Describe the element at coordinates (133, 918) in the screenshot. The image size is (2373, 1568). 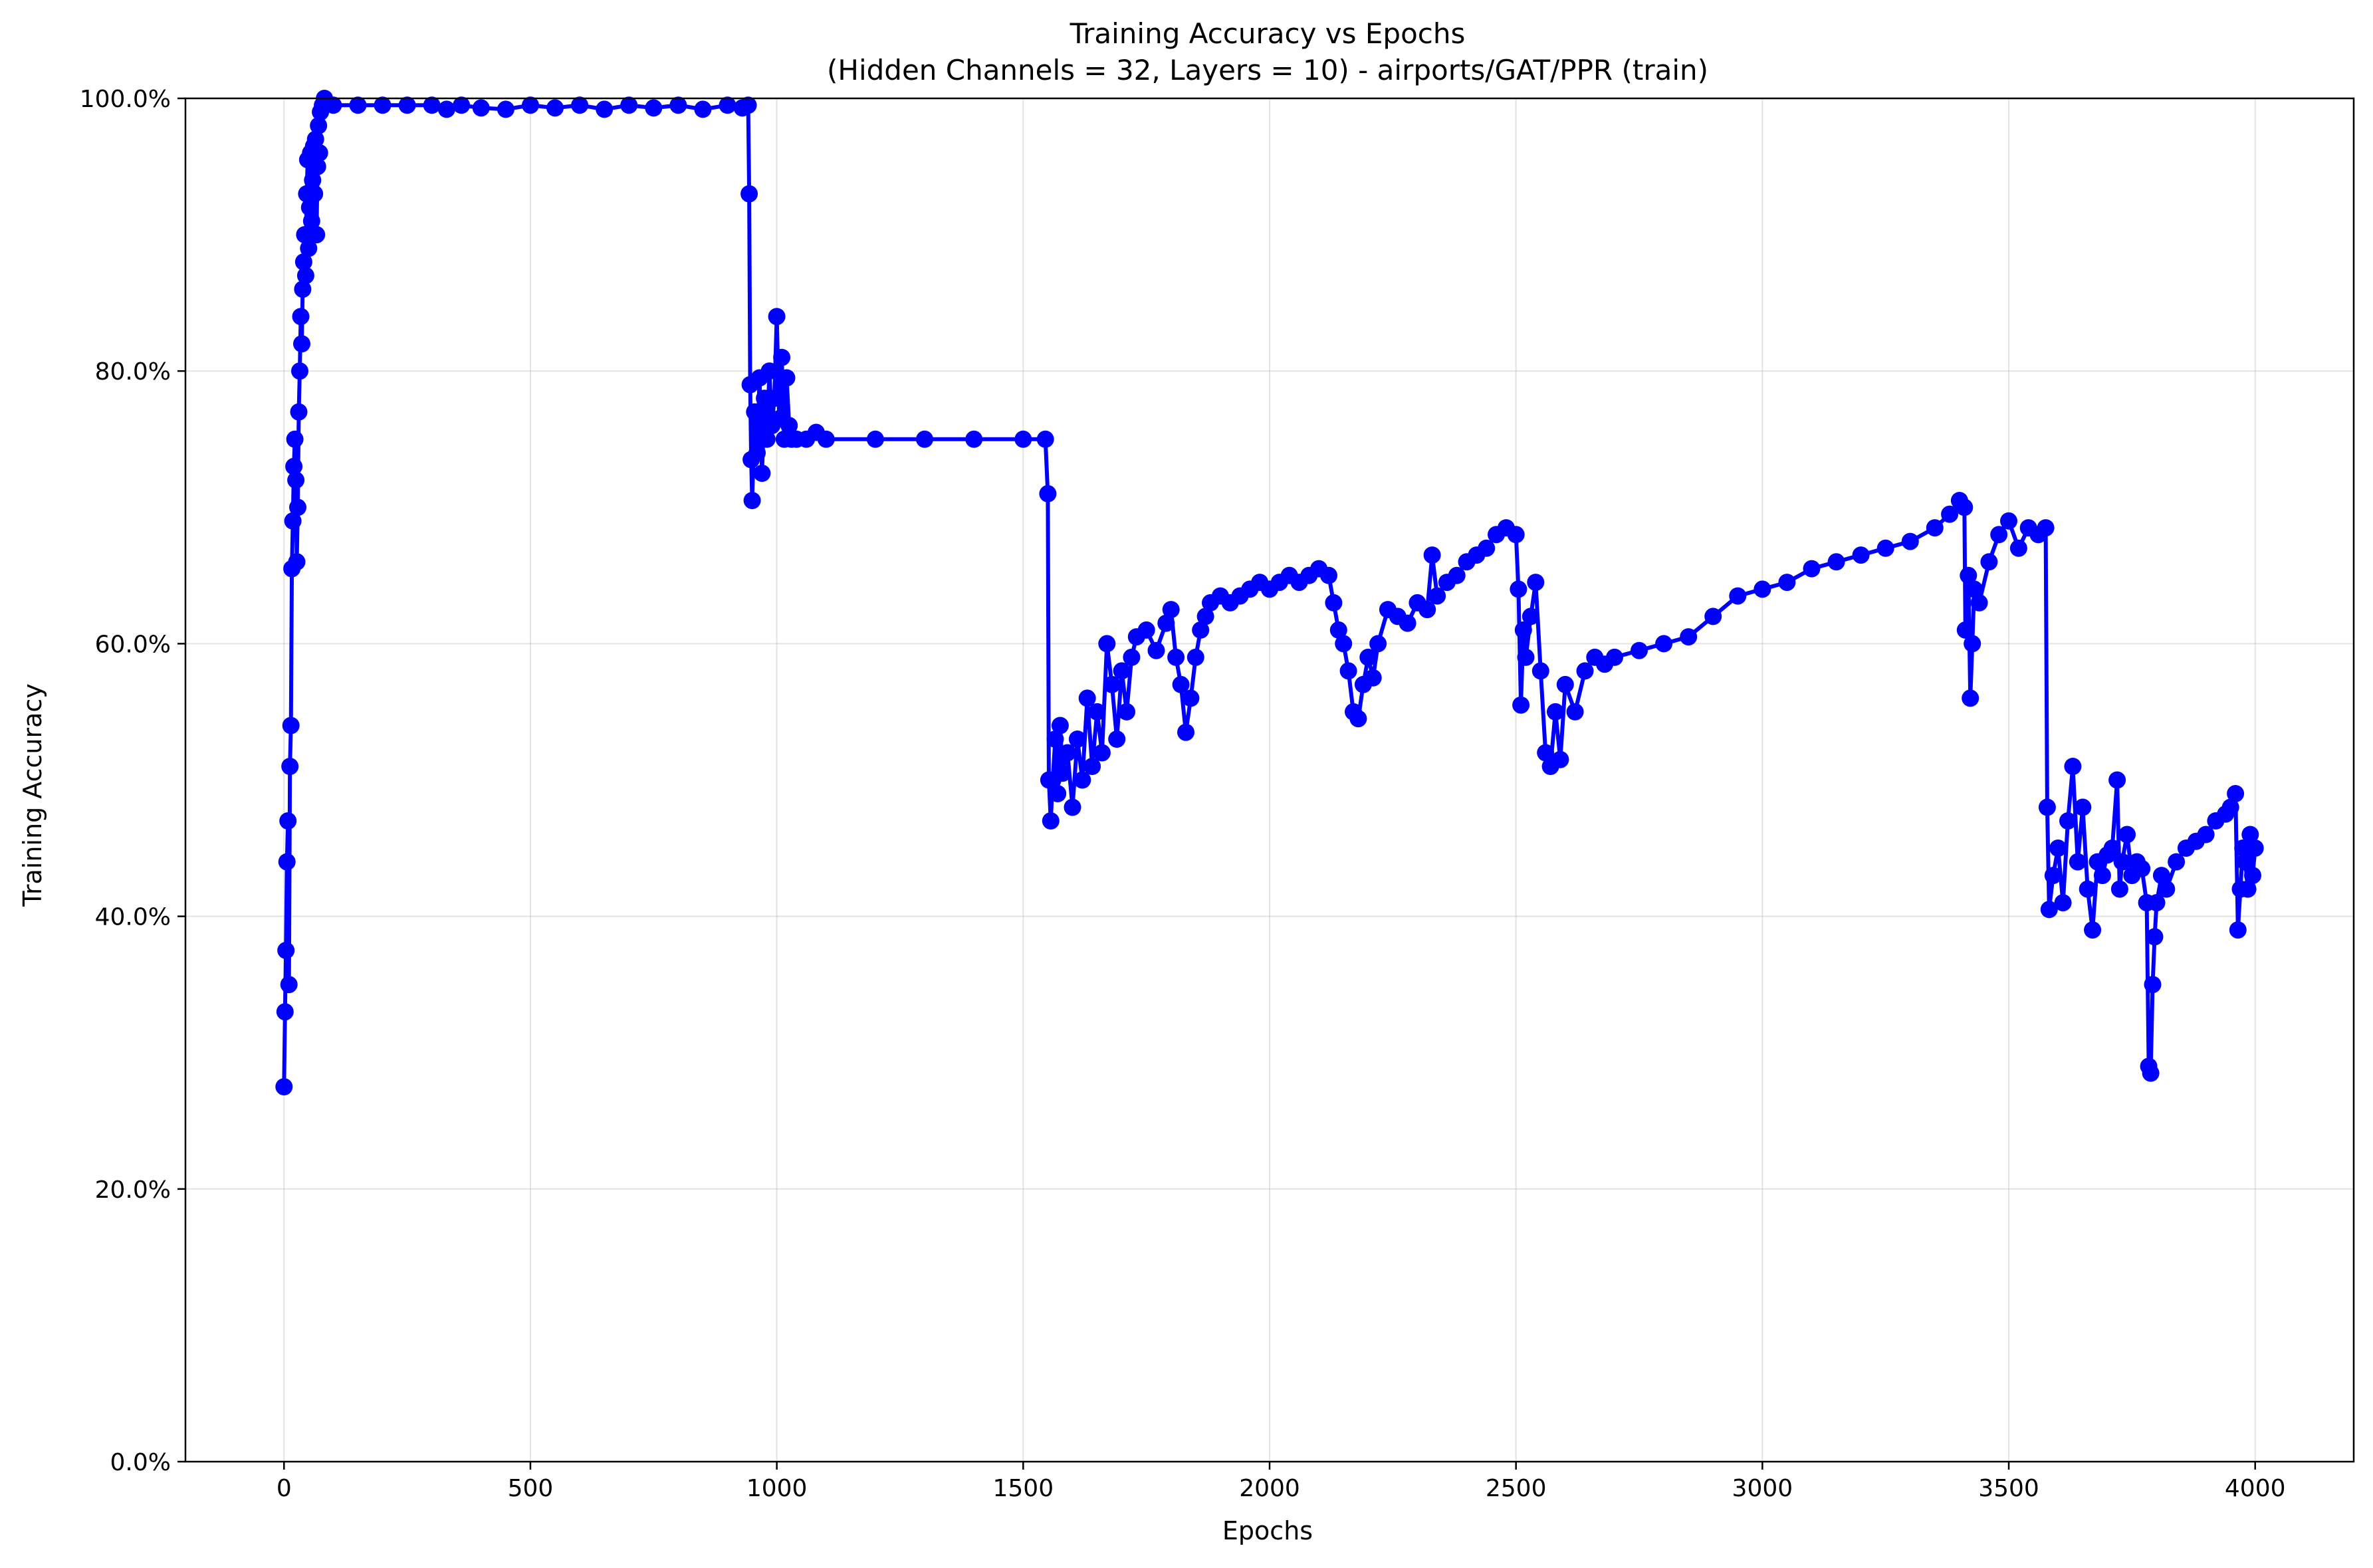
I see `y-tick-label: 40.0%` at that location.